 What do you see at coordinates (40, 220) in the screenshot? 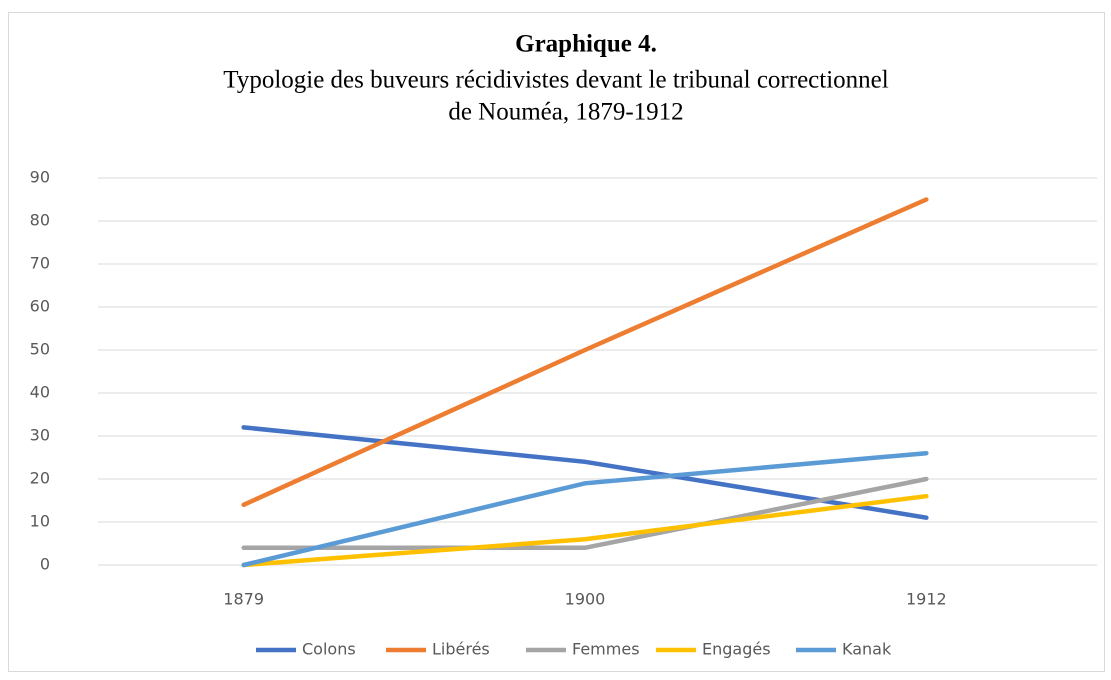
I see `y-tick-label: 80` at bounding box center [40, 220].